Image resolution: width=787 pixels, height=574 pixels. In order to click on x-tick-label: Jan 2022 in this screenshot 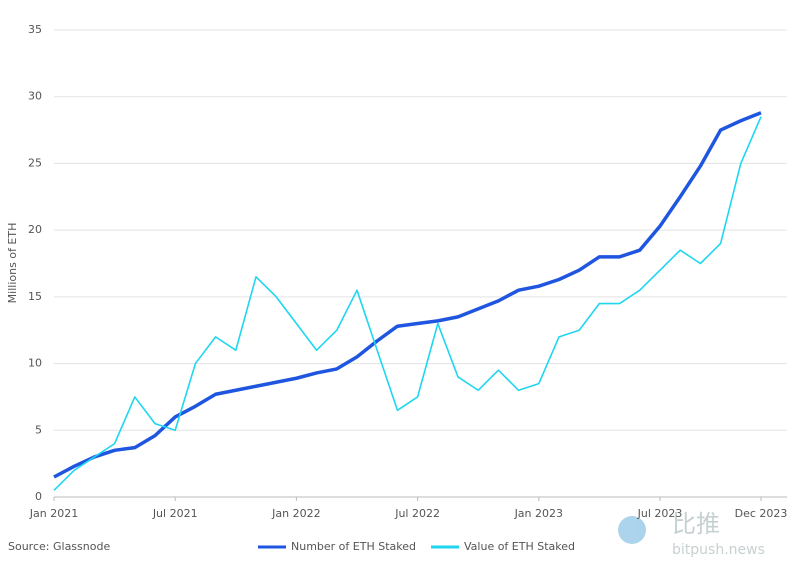, I will do `click(295, 513)`.